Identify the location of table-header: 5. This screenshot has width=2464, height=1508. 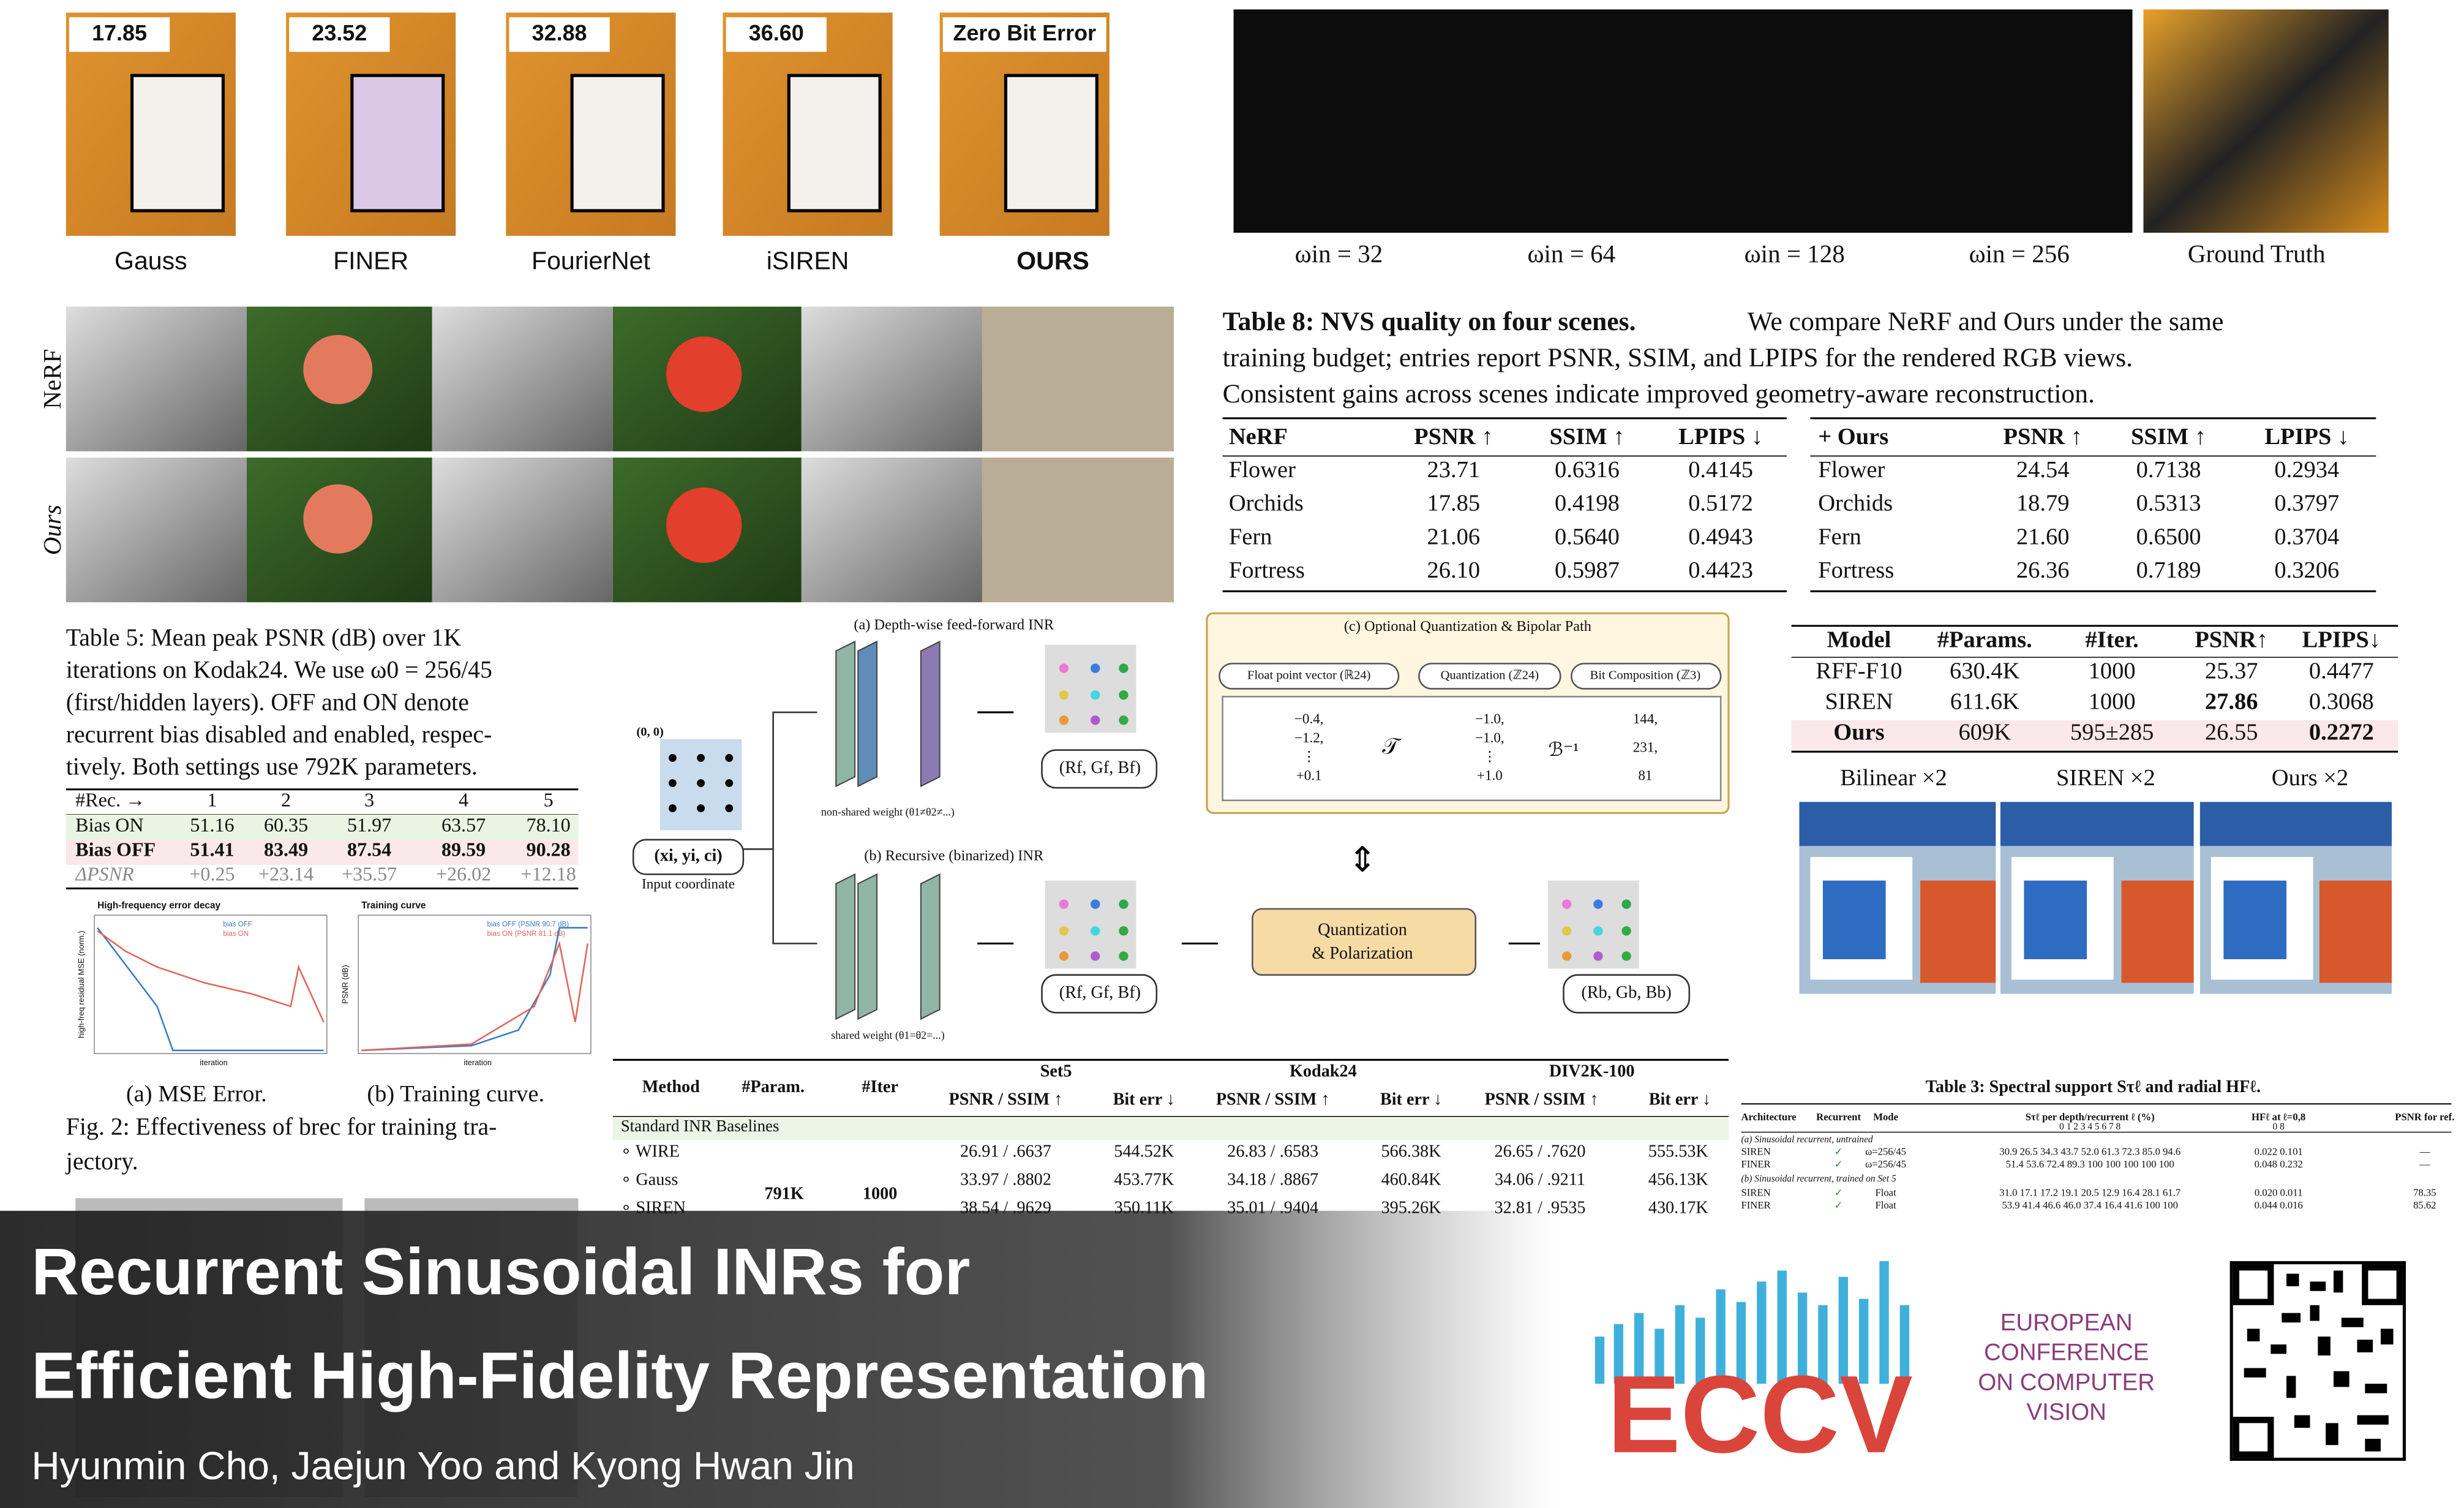
(549, 800).